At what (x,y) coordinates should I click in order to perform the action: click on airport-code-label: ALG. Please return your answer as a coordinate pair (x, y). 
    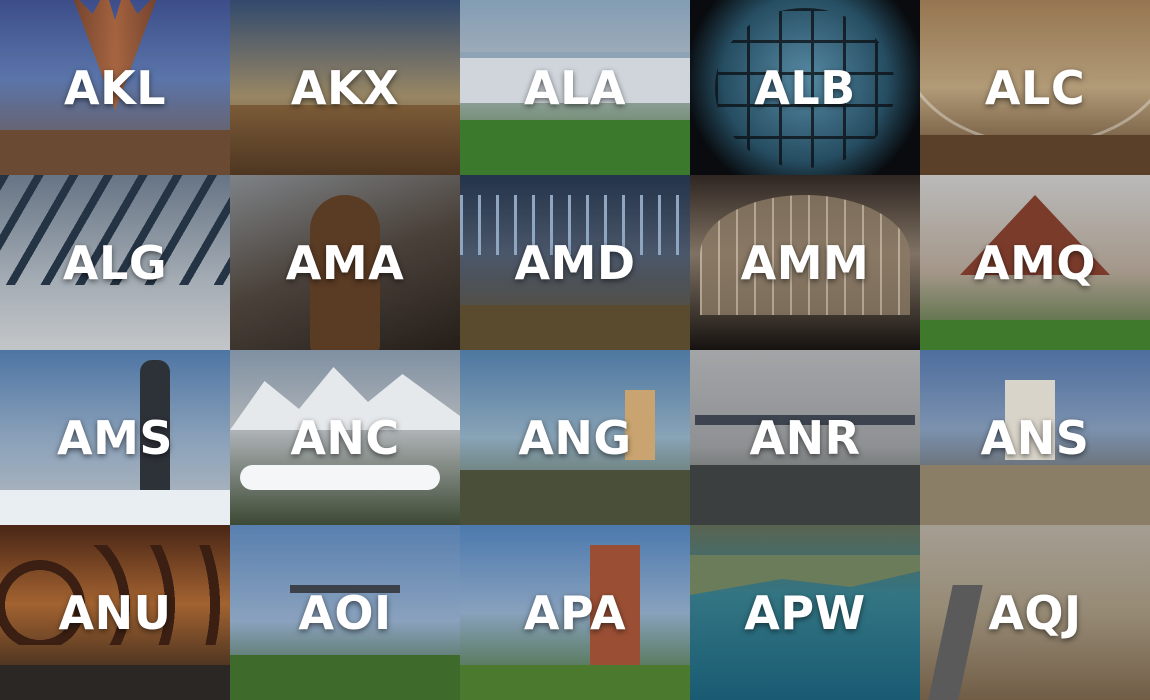
    Looking at the image, I should click on (115, 262).